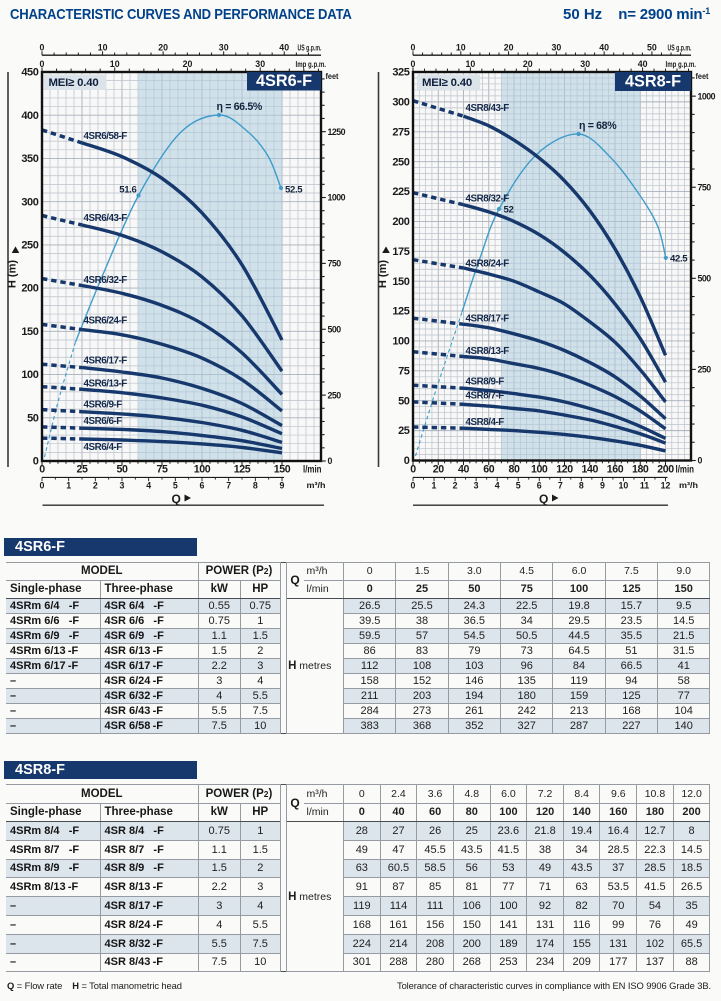 The image size is (721, 1001). What do you see at coordinates (106, 280) in the screenshot?
I see `svg-text: 4SR6/32-F` at bounding box center [106, 280].